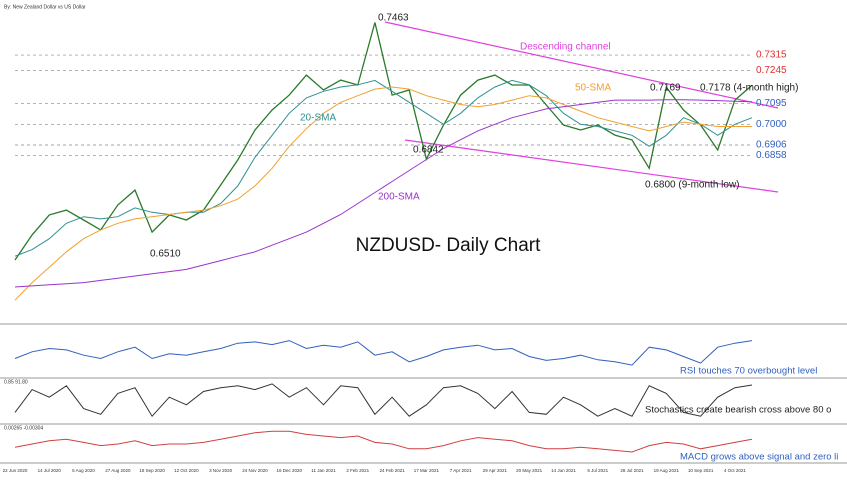 The height and width of the screenshot is (485, 847). What do you see at coordinates (152, 470) in the screenshot?
I see `x-tick-label: 18 Sep 2020` at bounding box center [152, 470].